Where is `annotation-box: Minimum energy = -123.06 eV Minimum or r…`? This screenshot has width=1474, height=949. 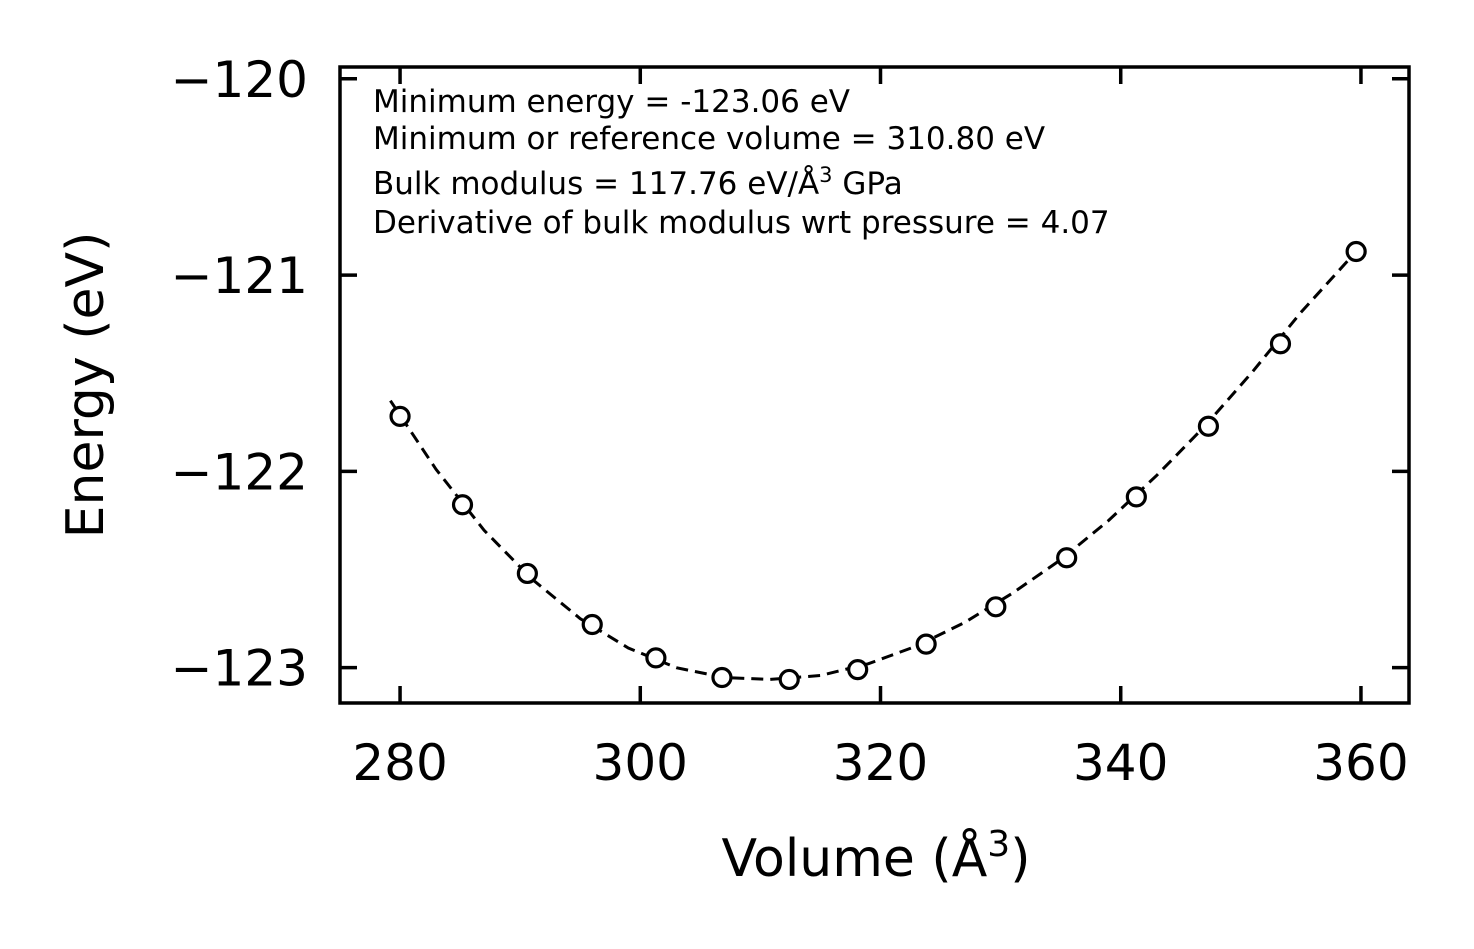
annotation-box: Minimum energy = -123.06 eV Minimum or r… is located at coordinates (741, 162).